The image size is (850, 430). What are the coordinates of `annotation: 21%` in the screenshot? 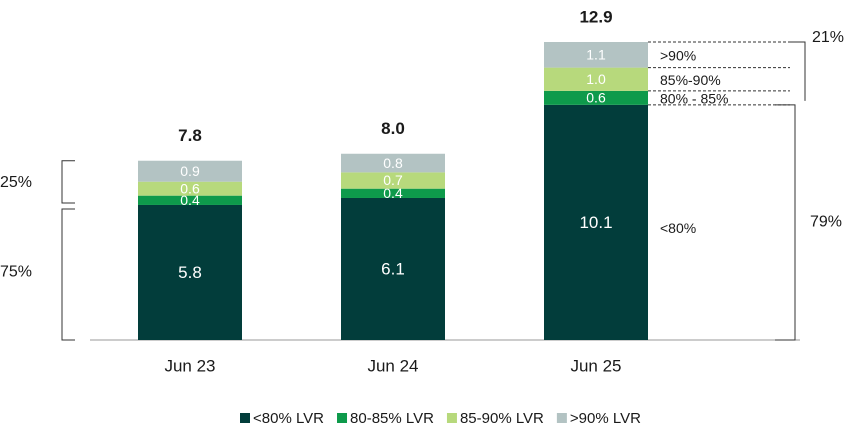 It's located at (828, 37).